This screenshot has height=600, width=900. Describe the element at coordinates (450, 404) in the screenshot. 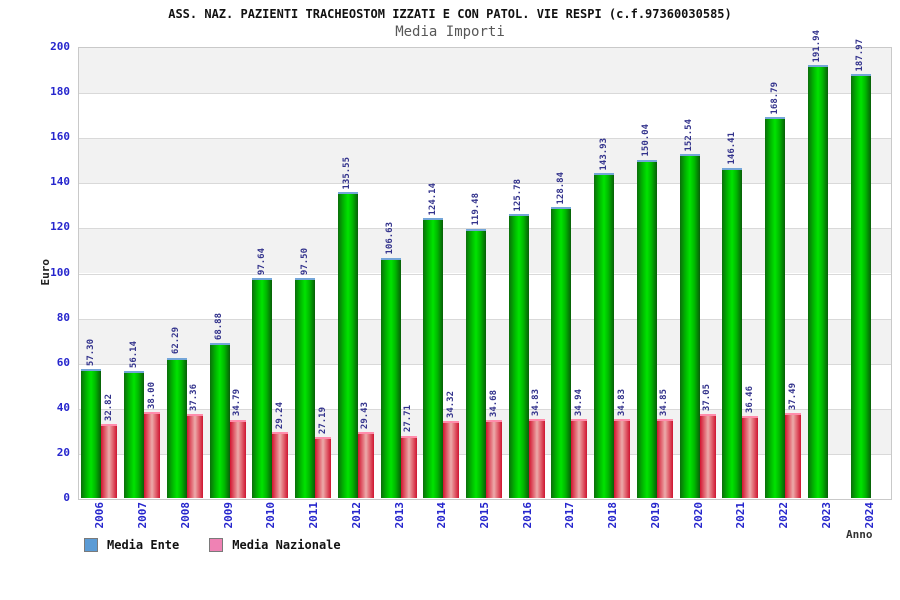

I see `value-label-media-nazionale: 34.32` at that location.